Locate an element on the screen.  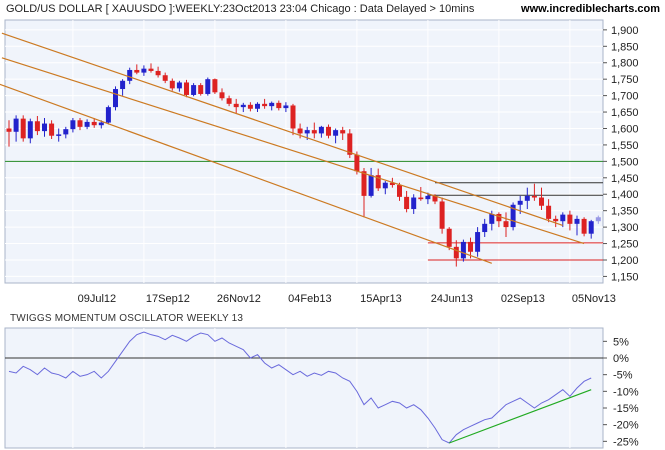
osc-tick-label: -15% is located at coordinates (626, 409).